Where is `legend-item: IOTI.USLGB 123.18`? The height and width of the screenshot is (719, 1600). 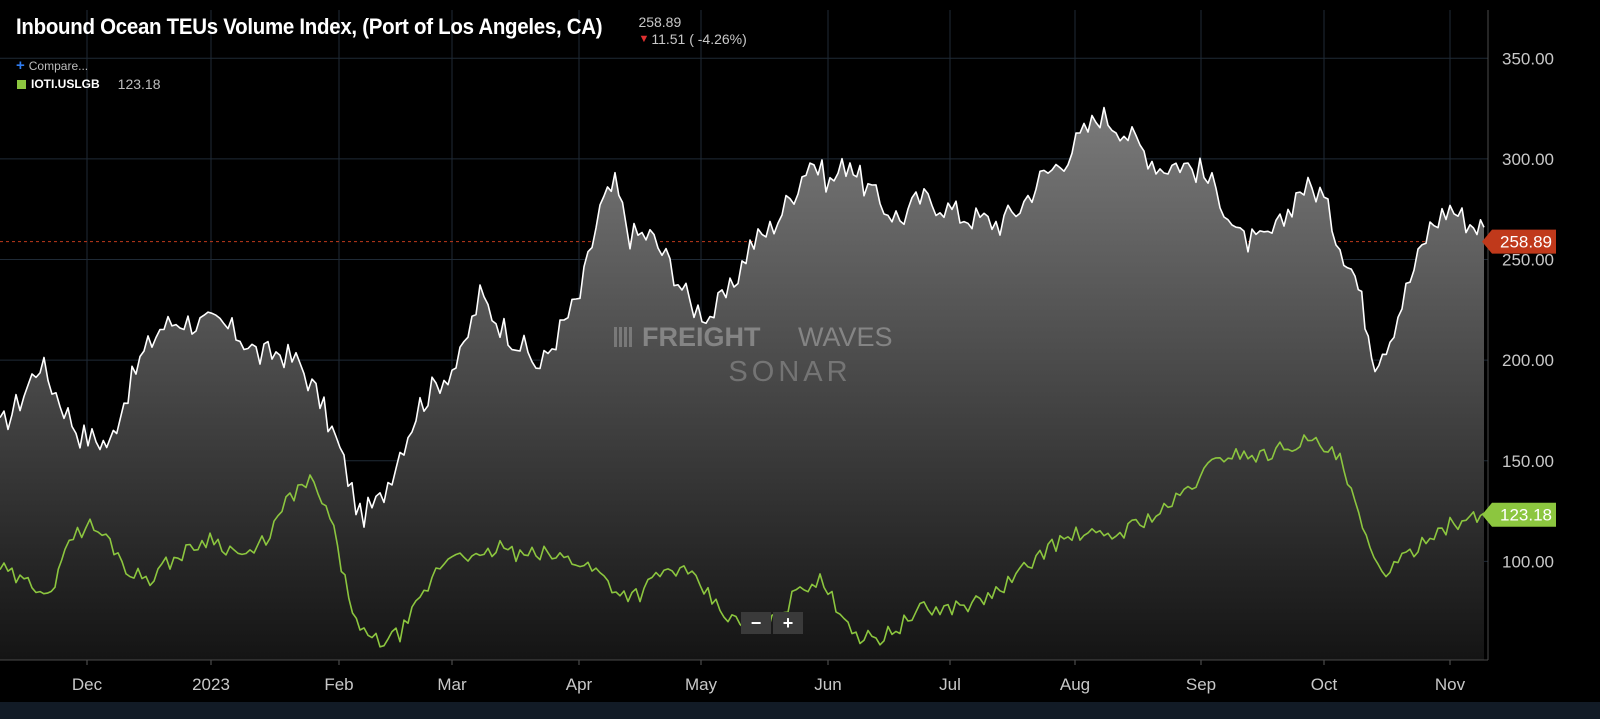 legend-item: IOTI.USLGB 123.18 is located at coordinates (89, 84).